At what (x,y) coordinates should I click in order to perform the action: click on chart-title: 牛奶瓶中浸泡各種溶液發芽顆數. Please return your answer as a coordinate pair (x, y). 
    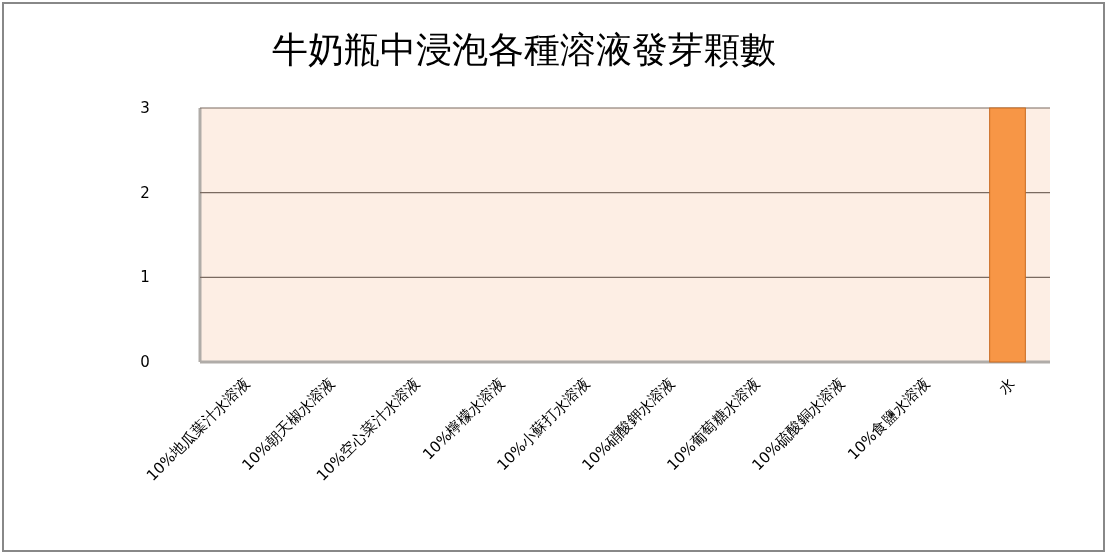
    Looking at the image, I should click on (523, 49).